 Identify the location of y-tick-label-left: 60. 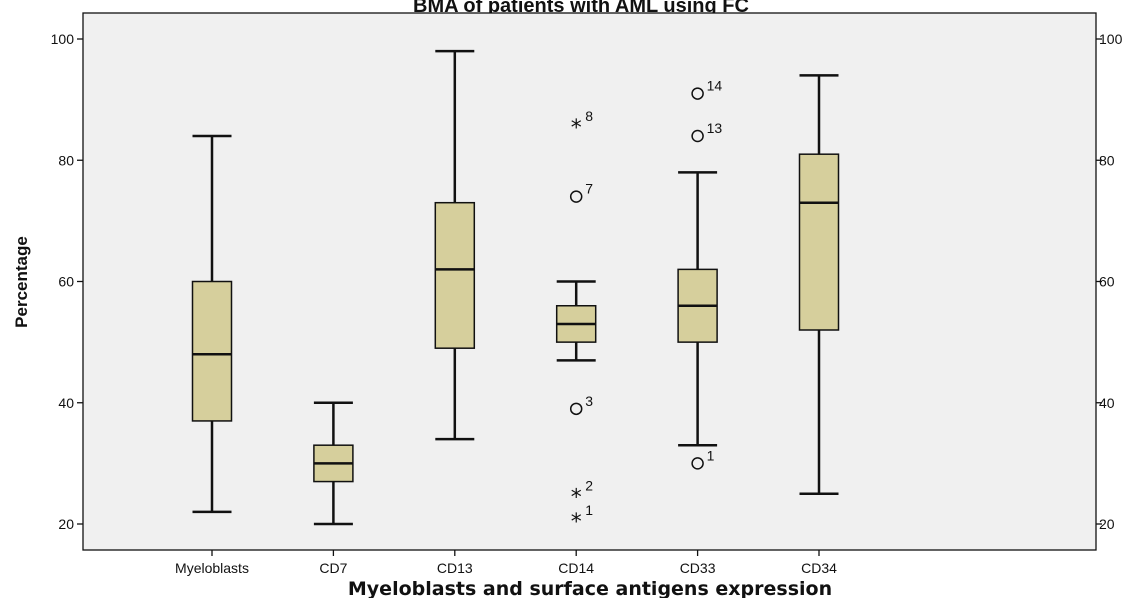
(66, 282).